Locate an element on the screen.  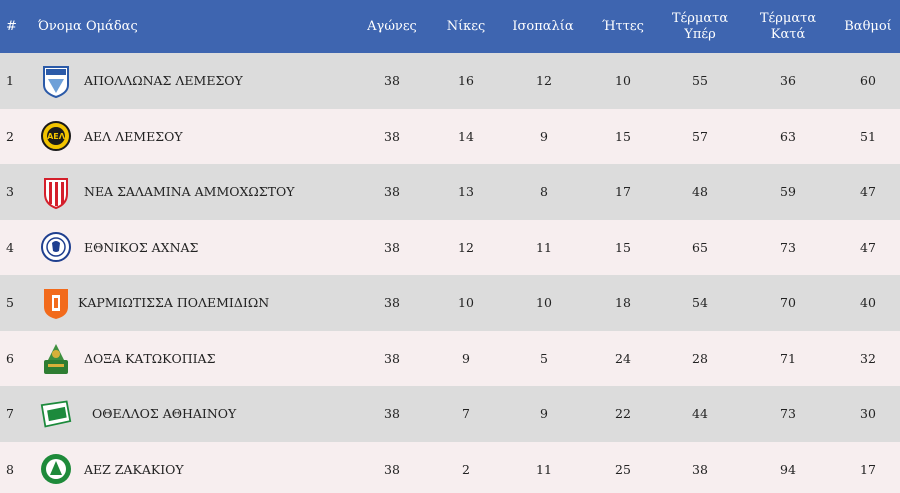
nea-salamina-crest-icon is located at coordinates (56, 192).